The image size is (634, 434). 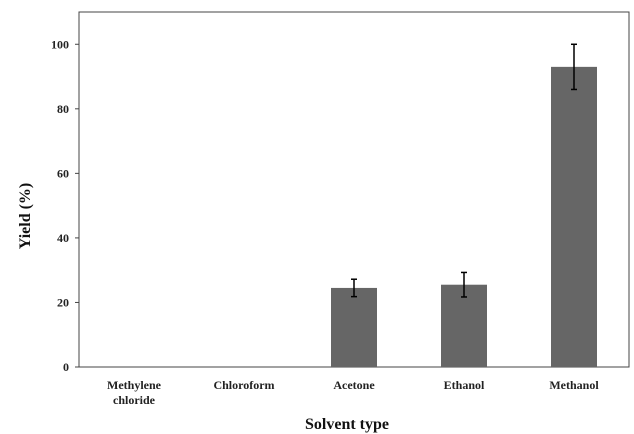 What do you see at coordinates (464, 385) in the screenshot?
I see `x-category-label: Ethanol` at bounding box center [464, 385].